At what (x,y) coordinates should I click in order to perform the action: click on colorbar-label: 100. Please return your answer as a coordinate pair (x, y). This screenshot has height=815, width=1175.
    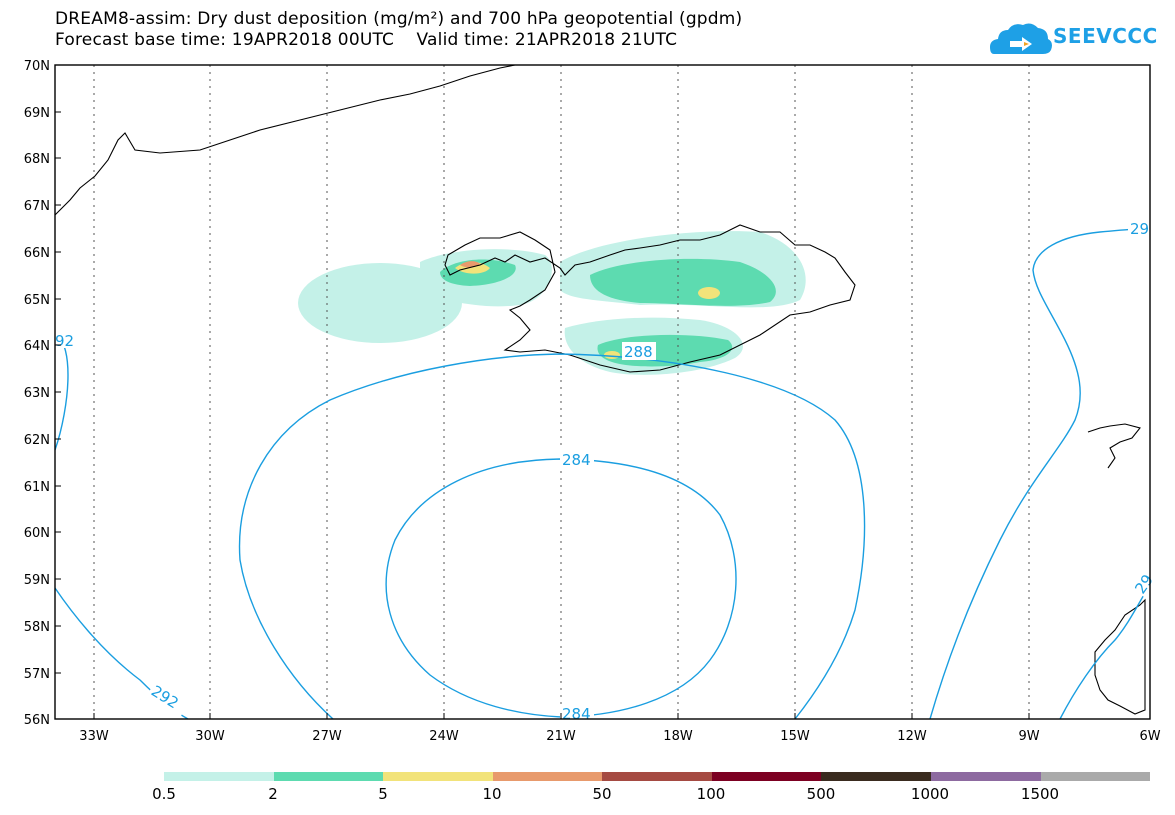
    Looking at the image, I should click on (711, 794).